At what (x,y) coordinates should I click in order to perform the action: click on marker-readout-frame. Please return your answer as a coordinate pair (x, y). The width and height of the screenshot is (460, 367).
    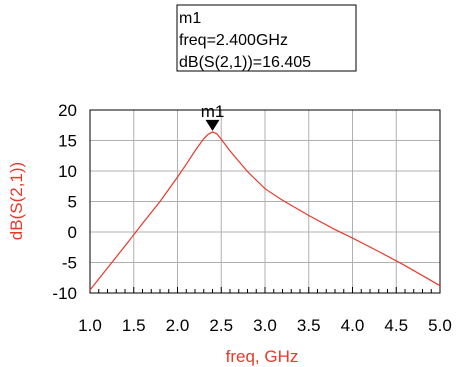
    Looking at the image, I should click on (266, 38).